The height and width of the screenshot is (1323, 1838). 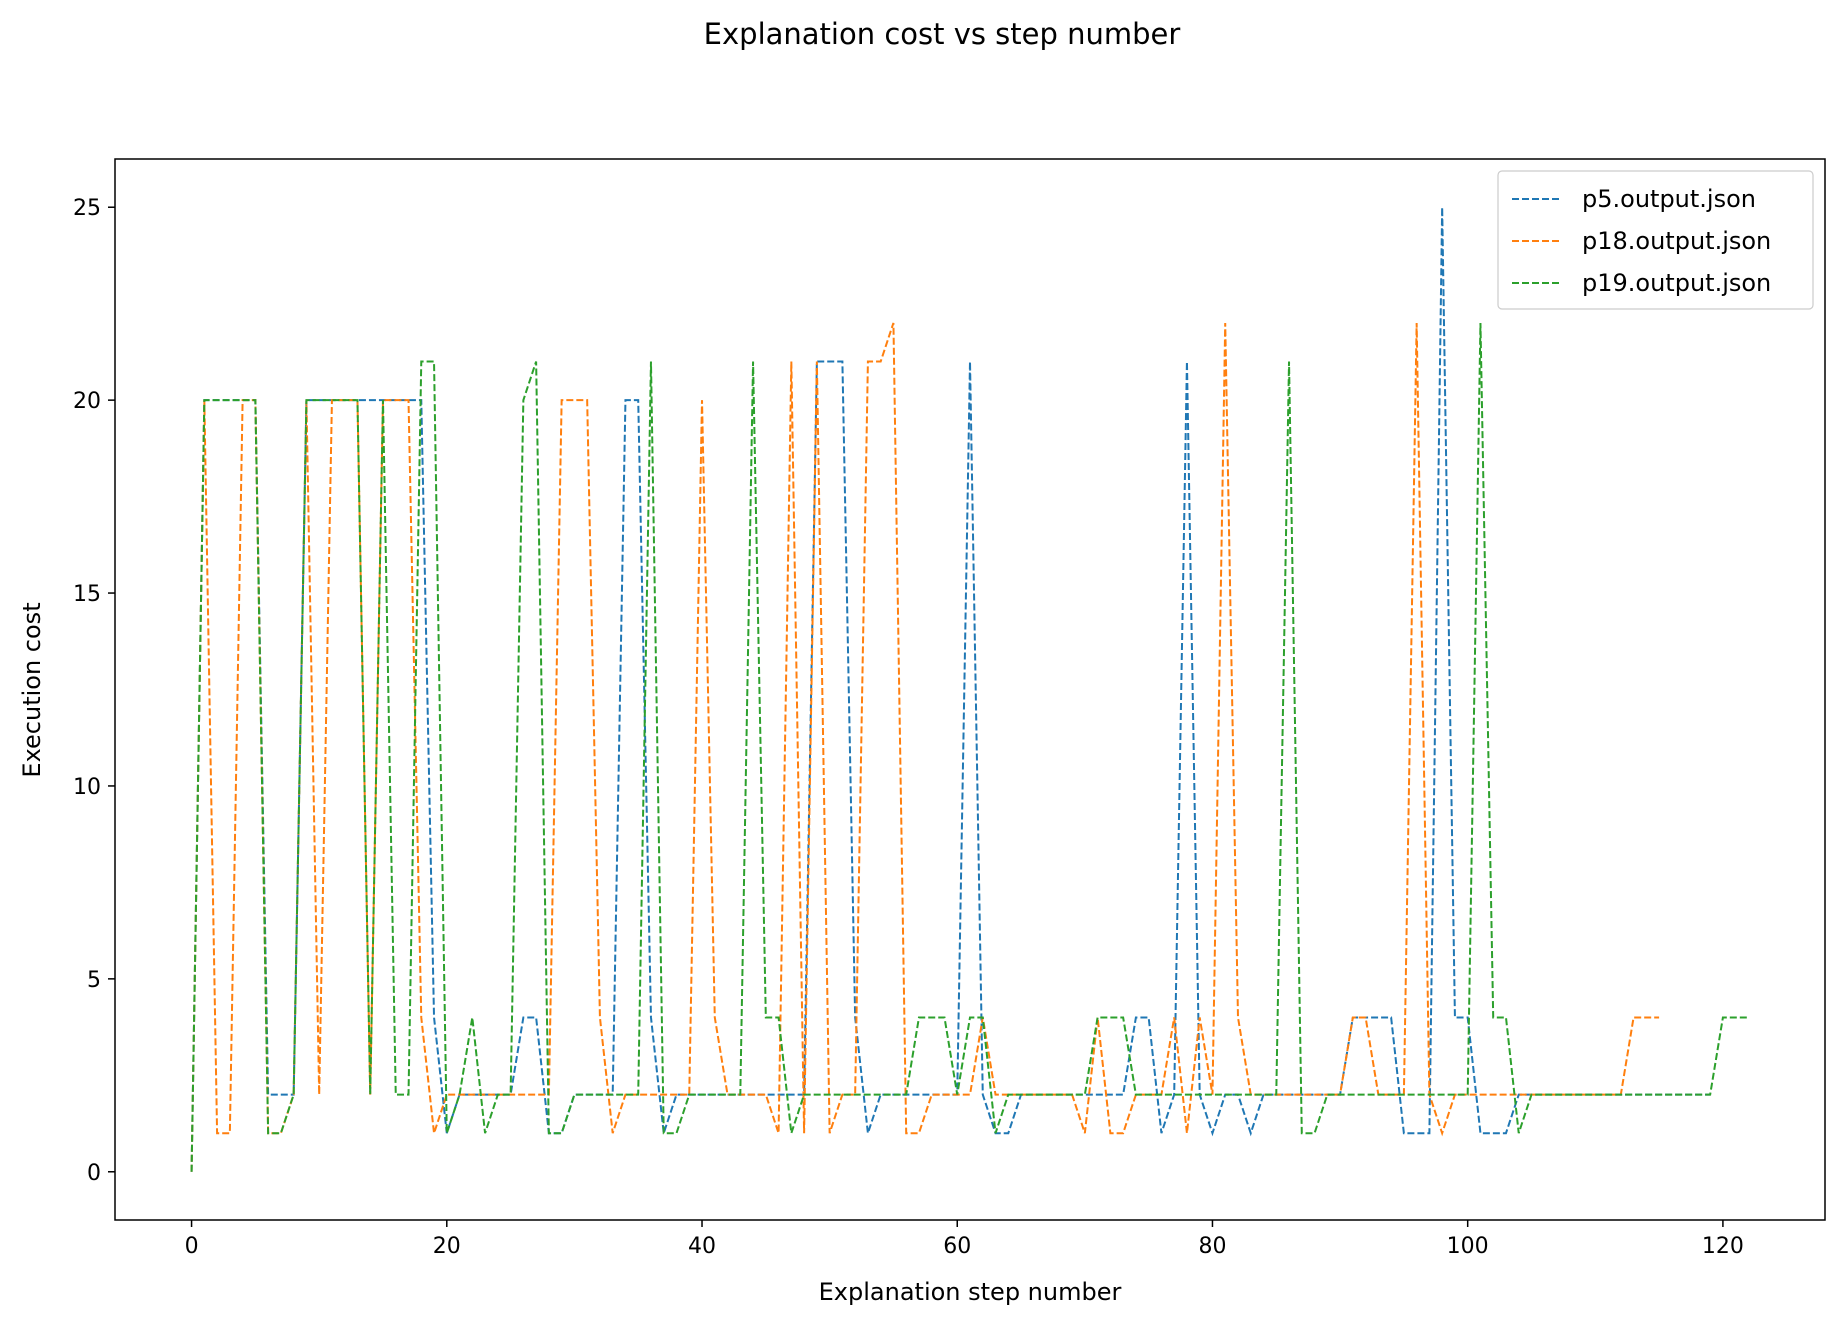 What do you see at coordinates (94, 691) in the screenshot?
I see `y-axis: 0 5 10 15 20 25` at bounding box center [94, 691].